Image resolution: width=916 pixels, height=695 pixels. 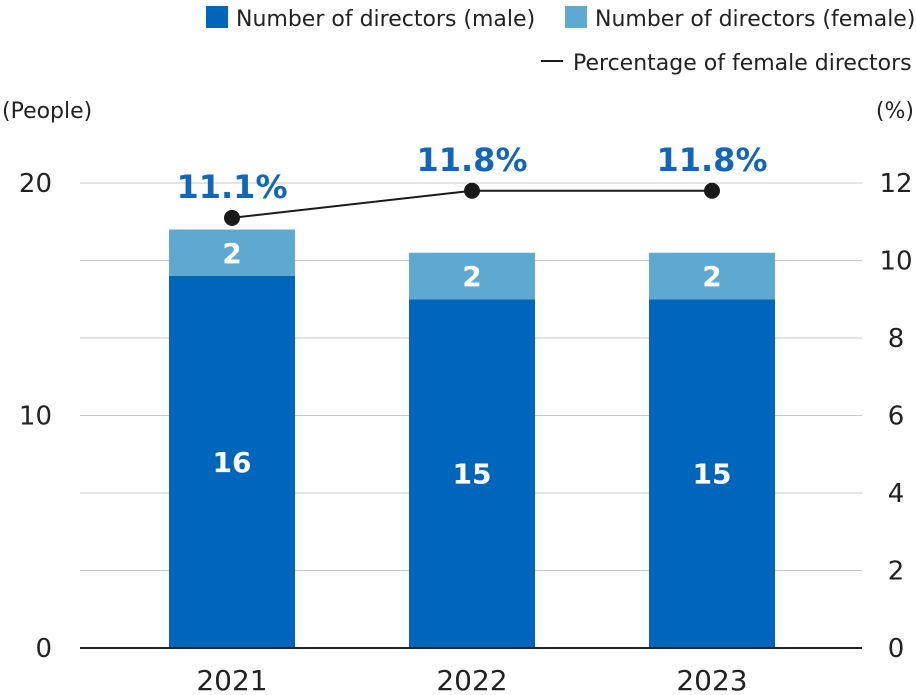 What do you see at coordinates (43, 649) in the screenshot?
I see `left-tick-label: 0` at bounding box center [43, 649].